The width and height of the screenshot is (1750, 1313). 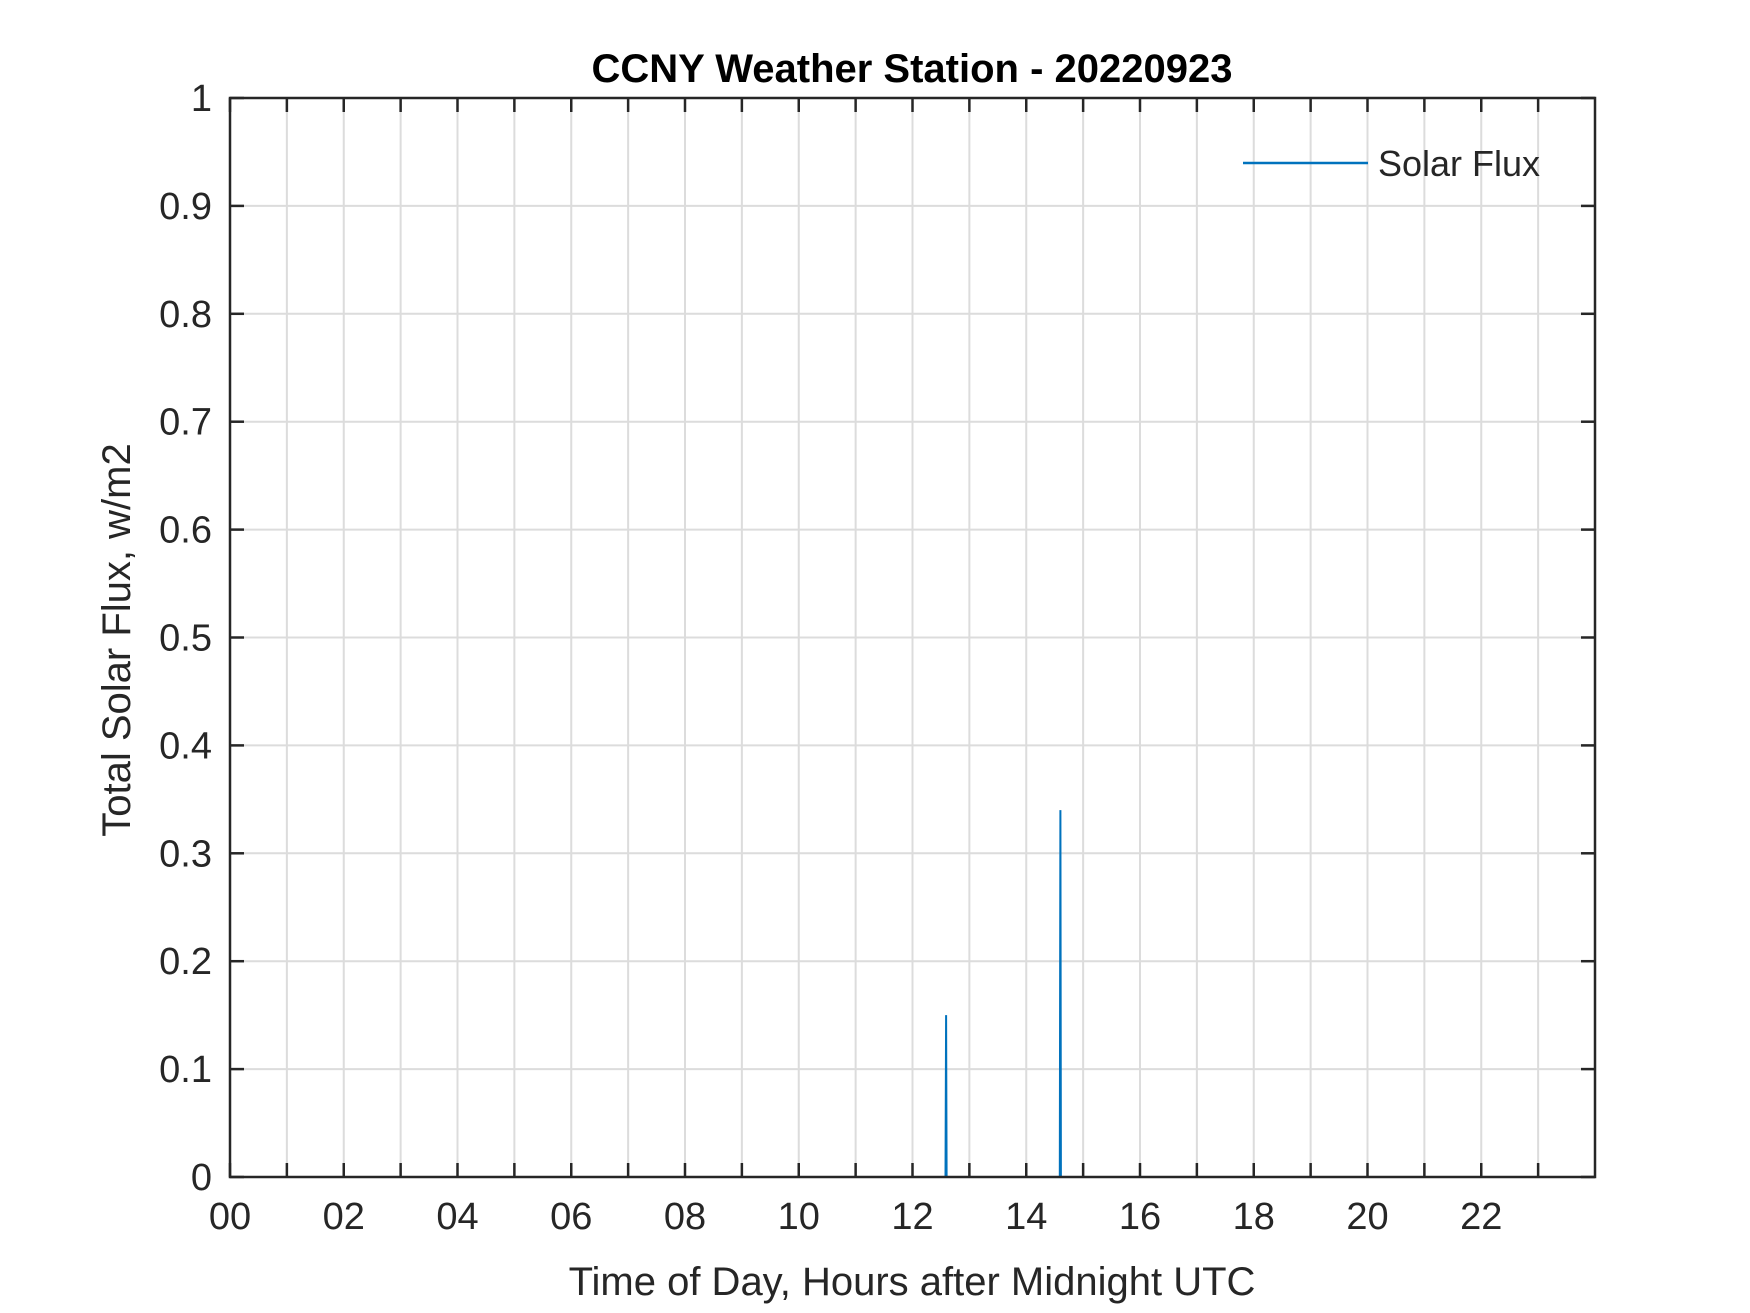 What do you see at coordinates (457, 1217) in the screenshot?
I see `x-tick-label: 04` at bounding box center [457, 1217].